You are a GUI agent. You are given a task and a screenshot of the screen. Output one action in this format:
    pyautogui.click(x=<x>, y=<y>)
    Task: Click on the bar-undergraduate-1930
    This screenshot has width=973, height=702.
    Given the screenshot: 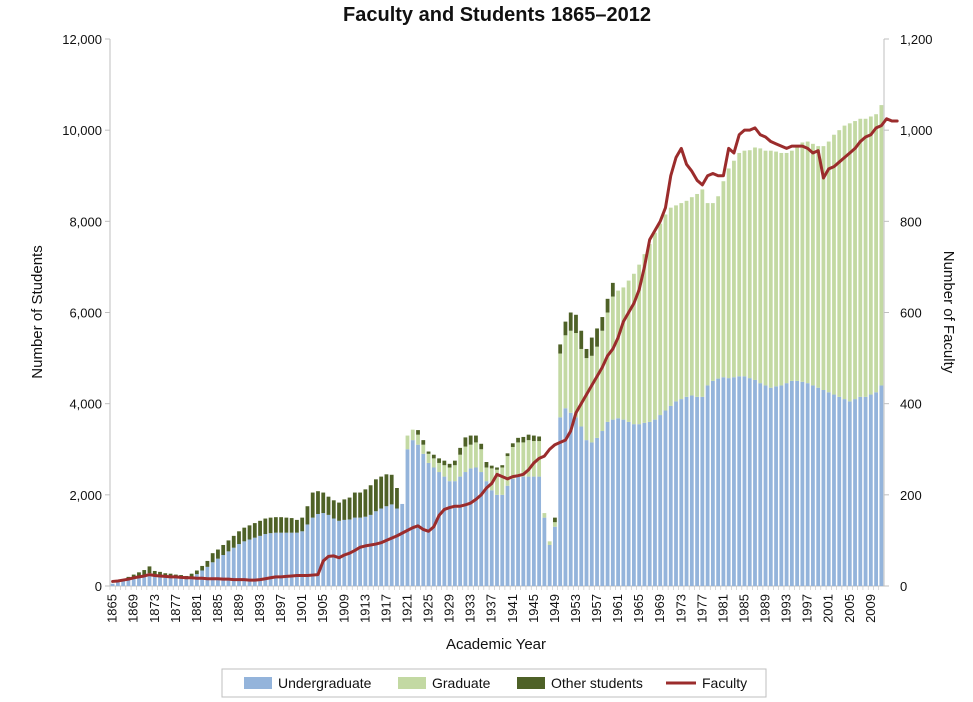 What is the action you would take?
    pyautogui.click(x=454, y=533)
    